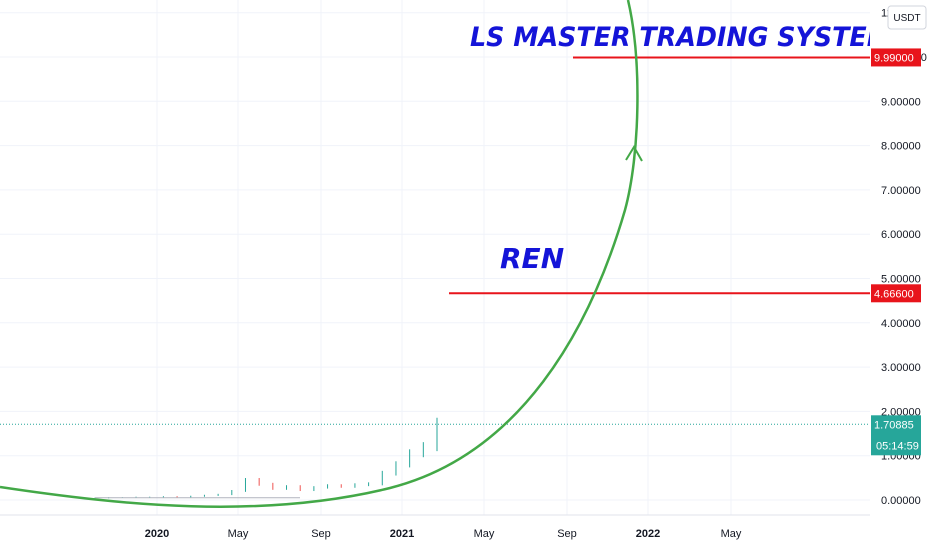 This screenshot has height=550, width=932. What do you see at coordinates (681, 37) in the screenshot?
I see `annotation-title: LS MASTER TRADING SYSTEM` at bounding box center [681, 37].